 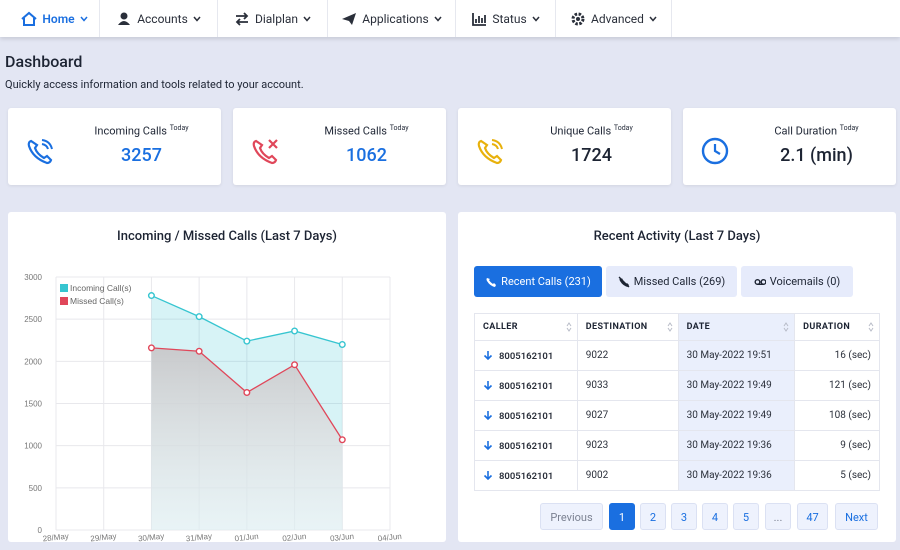 I want to click on page-button: Next, so click(x=856, y=516).